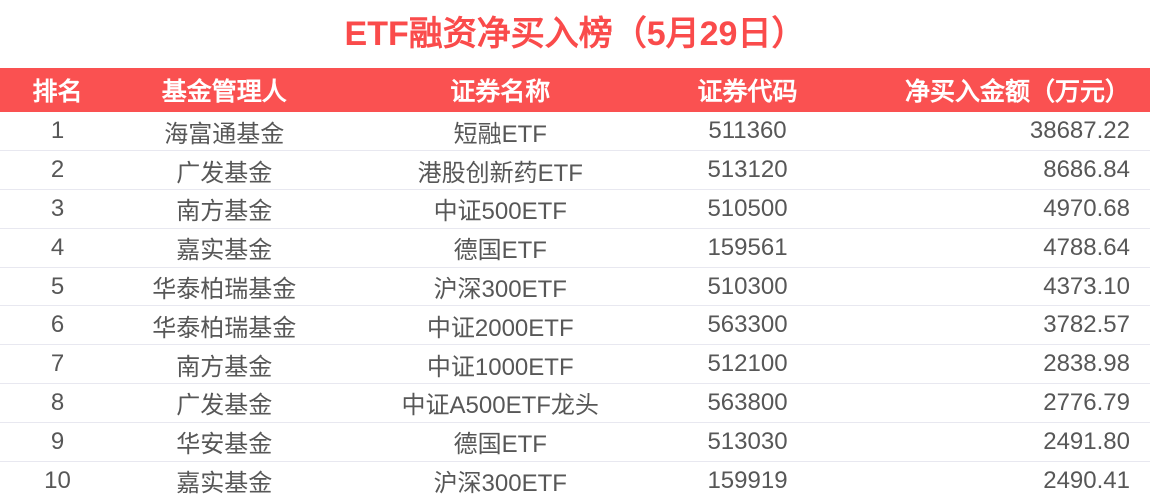 The image size is (1150, 500). I want to click on code-cell: 510300, so click(747, 286).